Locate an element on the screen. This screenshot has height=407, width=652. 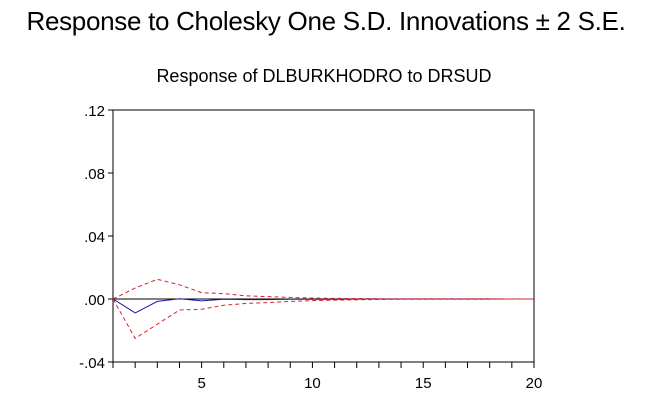
y-tick-label: .12 is located at coordinates (94, 111).